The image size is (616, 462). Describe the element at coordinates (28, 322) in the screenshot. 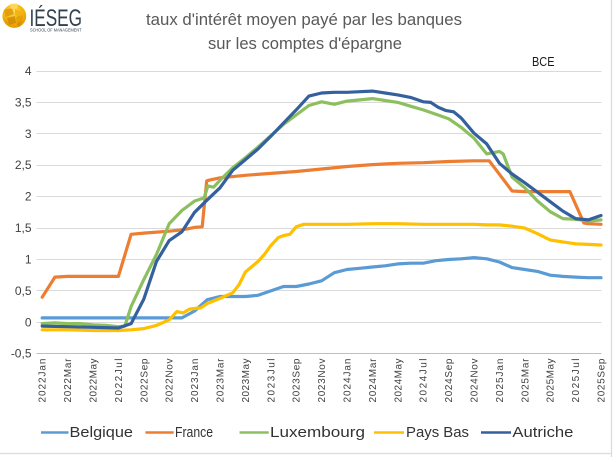

I see `svg-text: 0` at that location.